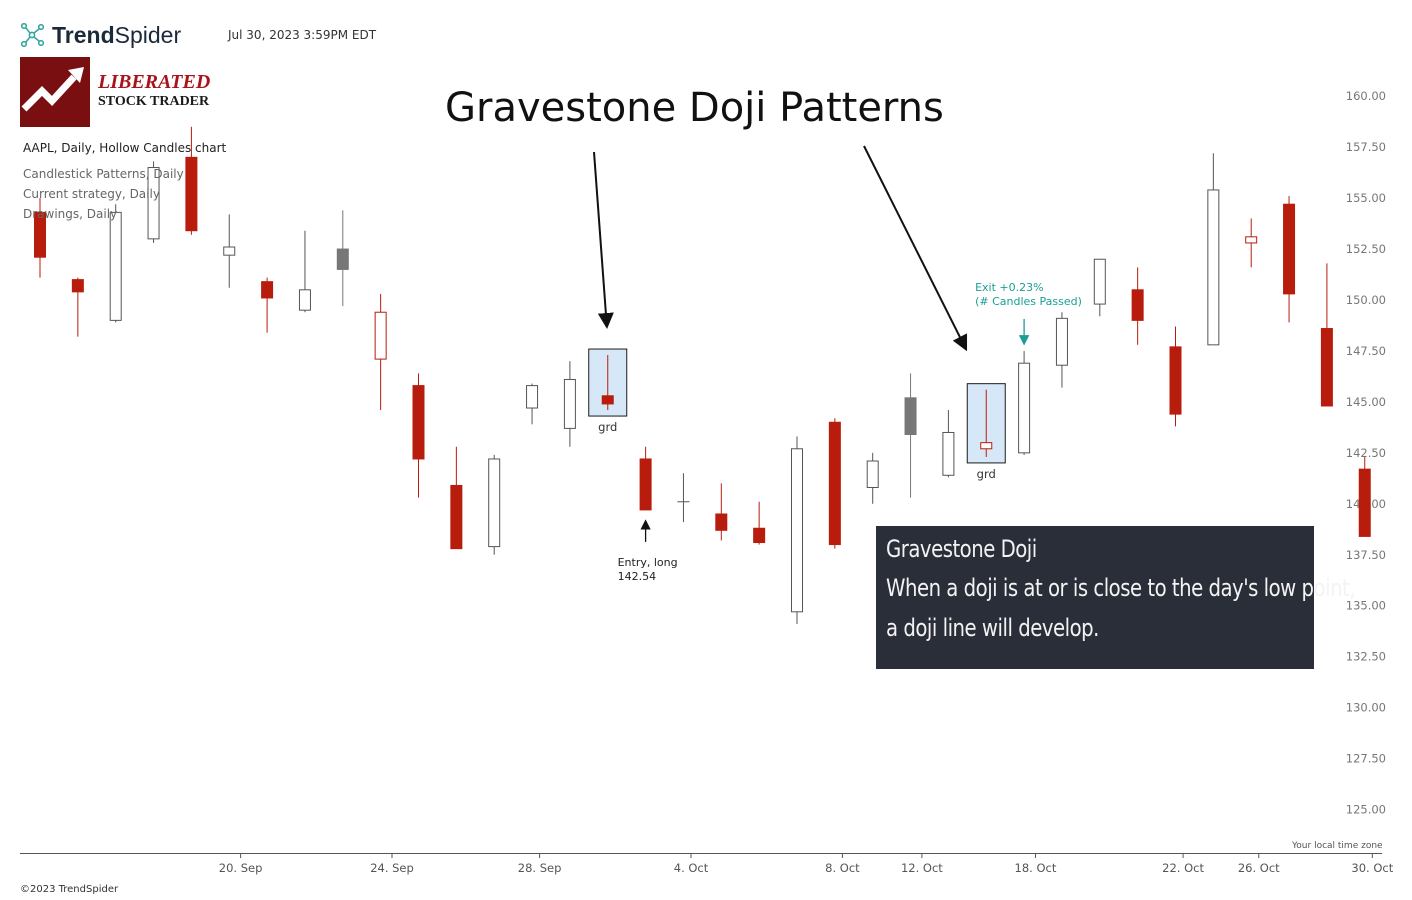  I want to click on y-tick-label: 145.00, so click(1366, 402).